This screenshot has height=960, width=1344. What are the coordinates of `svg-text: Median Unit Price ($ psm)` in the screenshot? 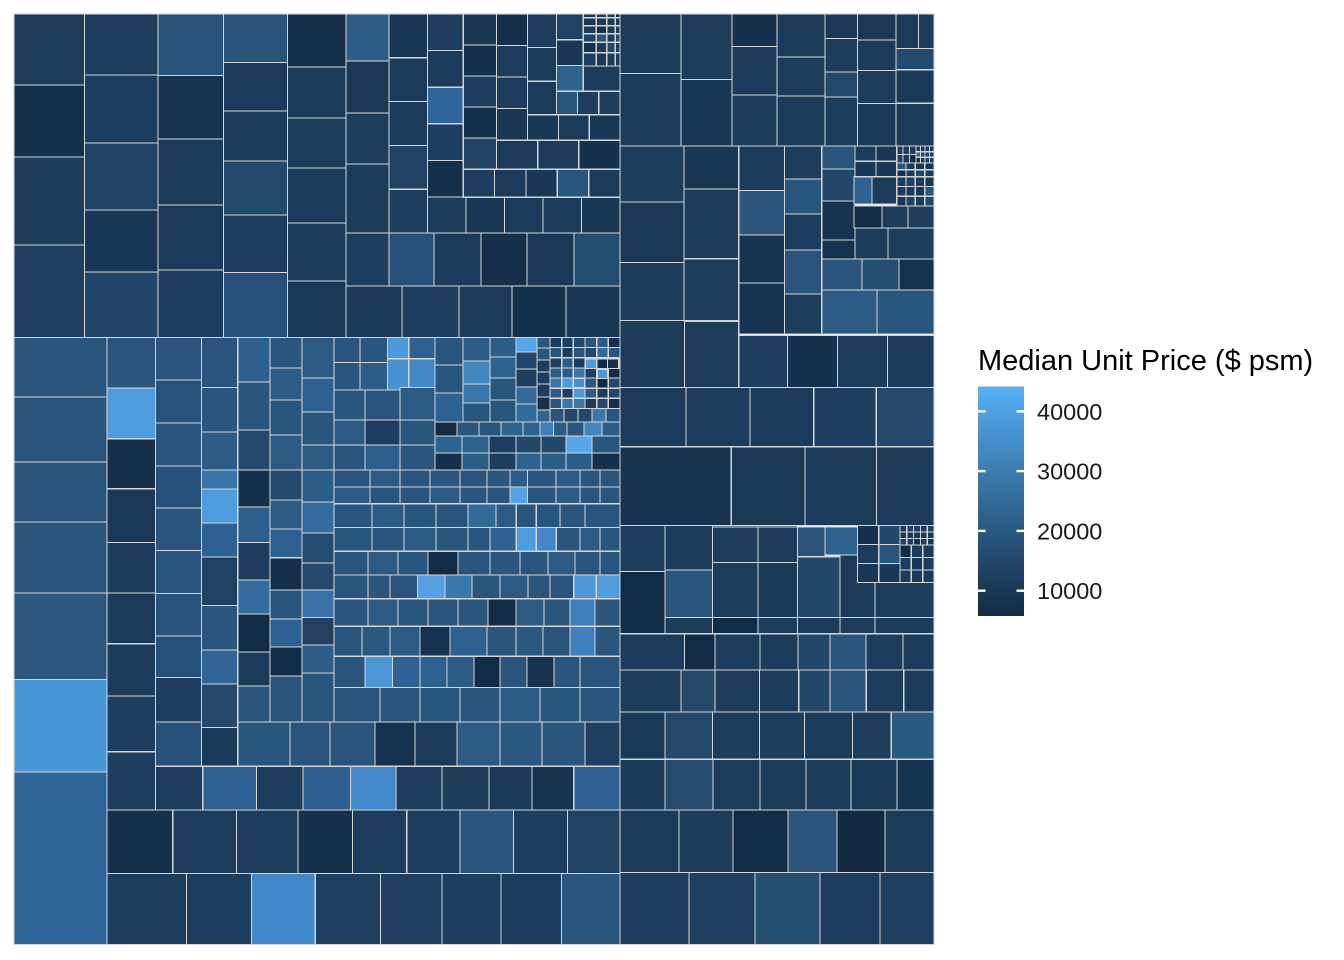 It's located at (1145, 361).